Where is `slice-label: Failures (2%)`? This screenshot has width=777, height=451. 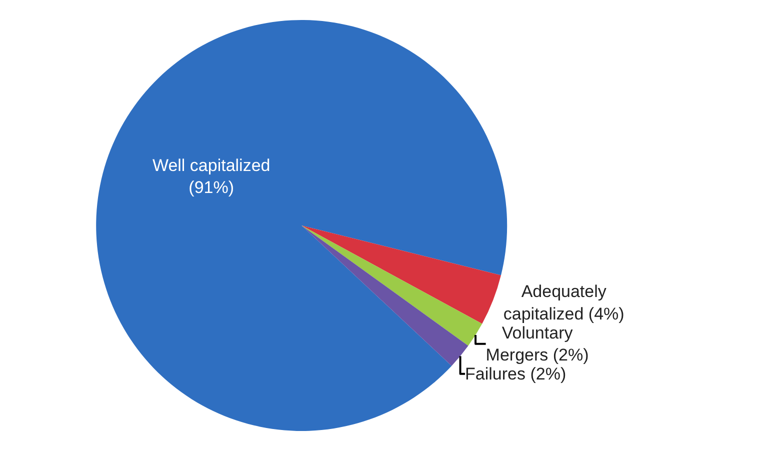 slice-label: Failures (2%) is located at coordinates (515, 374).